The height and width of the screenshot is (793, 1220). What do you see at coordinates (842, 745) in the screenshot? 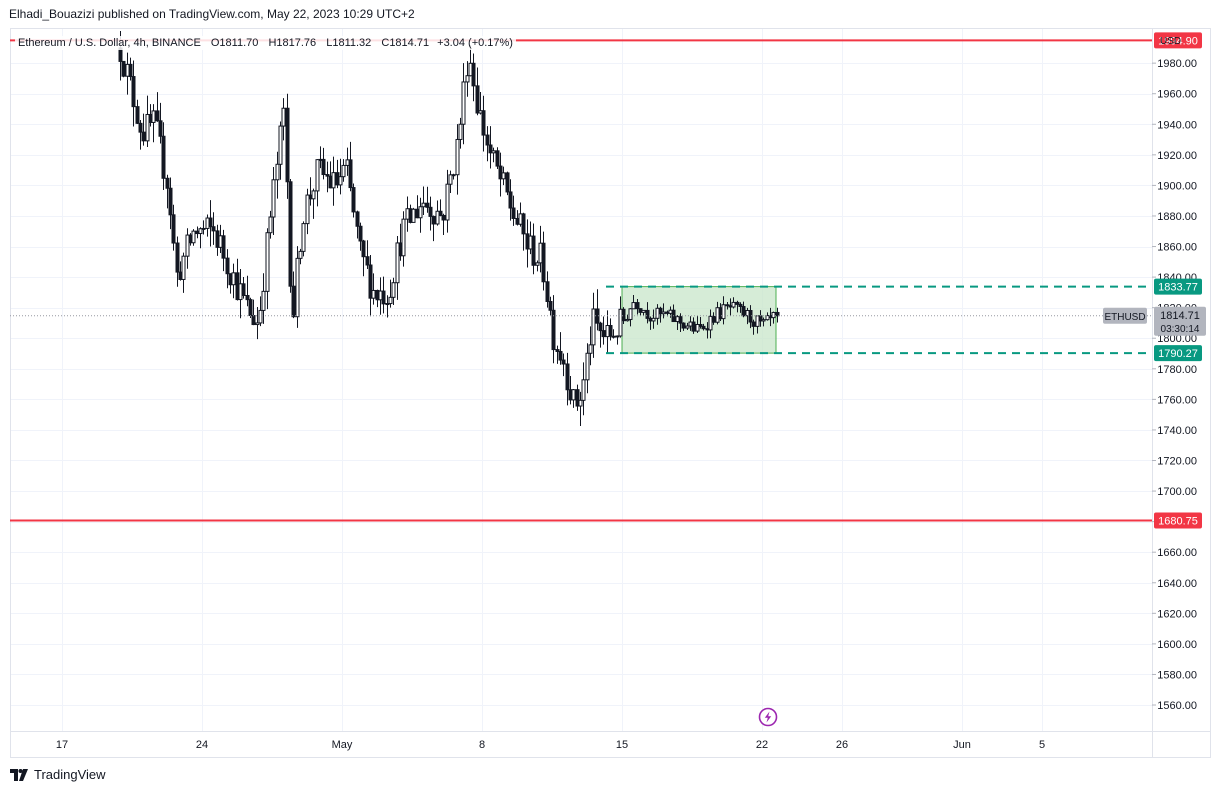
I see `time-tick-label: 26` at bounding box center [842, 745].